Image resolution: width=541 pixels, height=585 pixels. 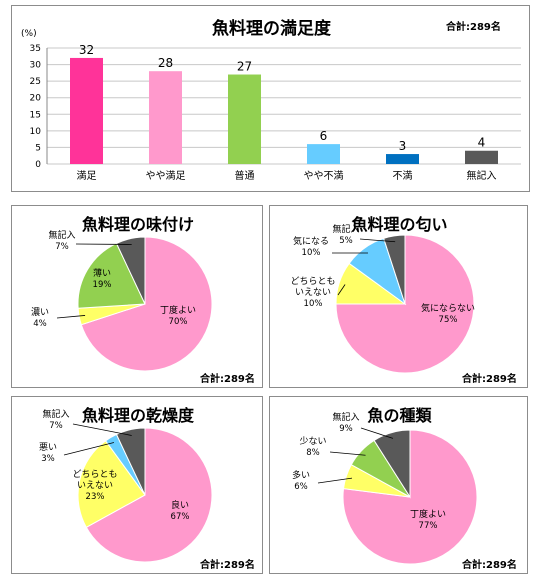 What do you see at coordinates (346, 241) in the screenshot?
I see `slice-percent-label: 5%` at bounding box center [346, 241].